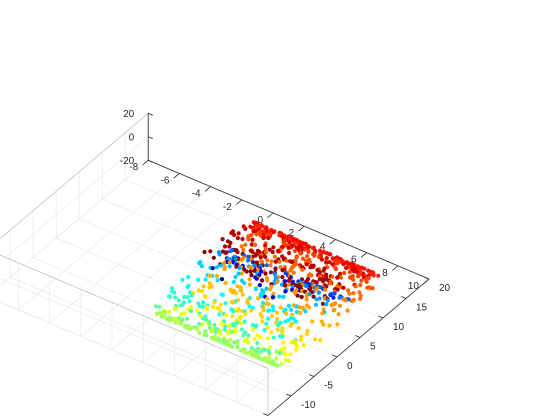  Describe the element at coordinates (151, 138) in the screenshot. I see `z-tick` at that location.